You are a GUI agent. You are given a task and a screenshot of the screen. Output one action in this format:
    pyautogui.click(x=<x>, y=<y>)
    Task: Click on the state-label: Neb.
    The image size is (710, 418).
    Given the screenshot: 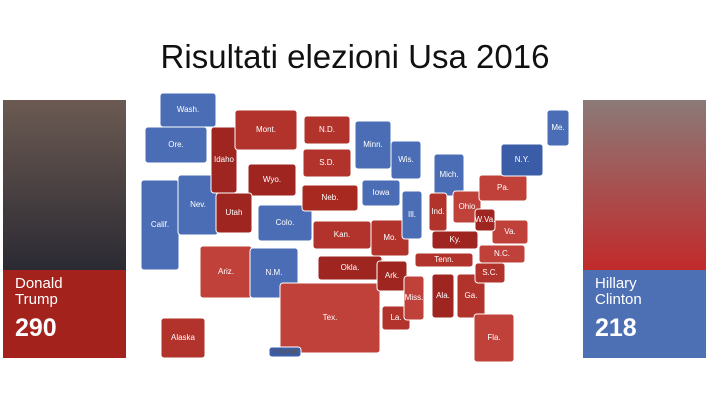 What is the action you would take?
    pyautogui.click(x=330, y=197)
    